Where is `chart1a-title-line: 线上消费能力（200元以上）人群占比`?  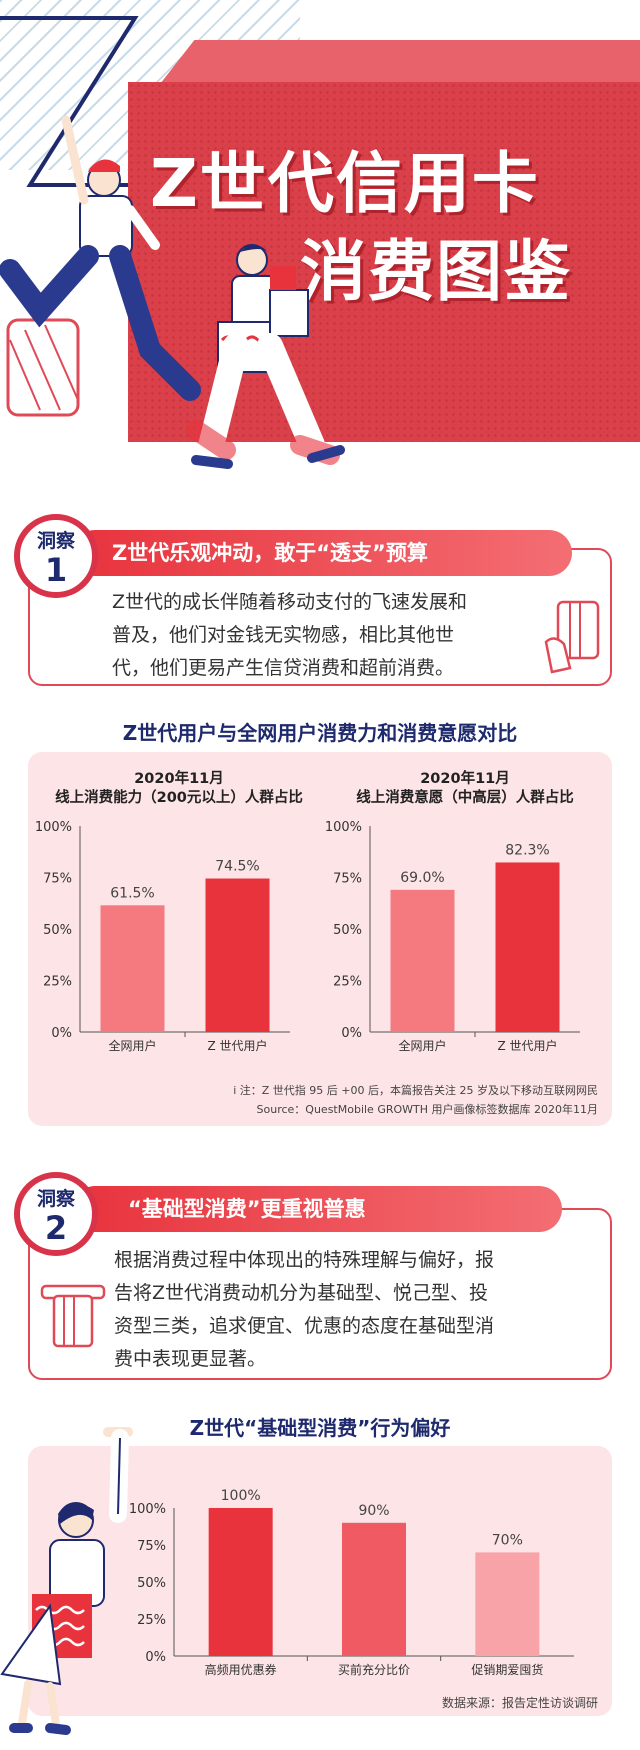
chart1a-title-line: 线上消费能力（200元以上）人群占比 is located at coordinates (179, 798).